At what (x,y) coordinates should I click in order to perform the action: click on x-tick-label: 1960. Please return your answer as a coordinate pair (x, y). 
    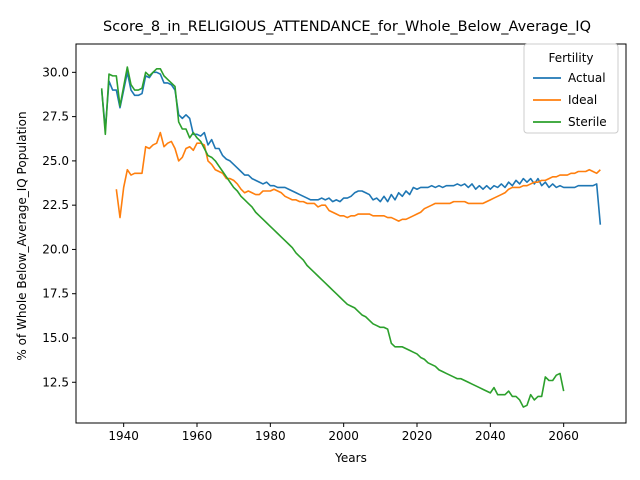
    Looking at the image, I should click on (197, 436).